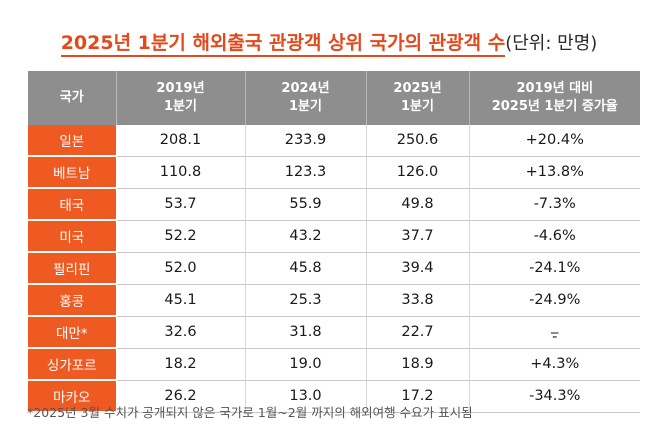  What do you see at coordinates (306, 141) in the screenshot?
I see `value-2024-cell: 233.9` at bounding box center [306, 141].